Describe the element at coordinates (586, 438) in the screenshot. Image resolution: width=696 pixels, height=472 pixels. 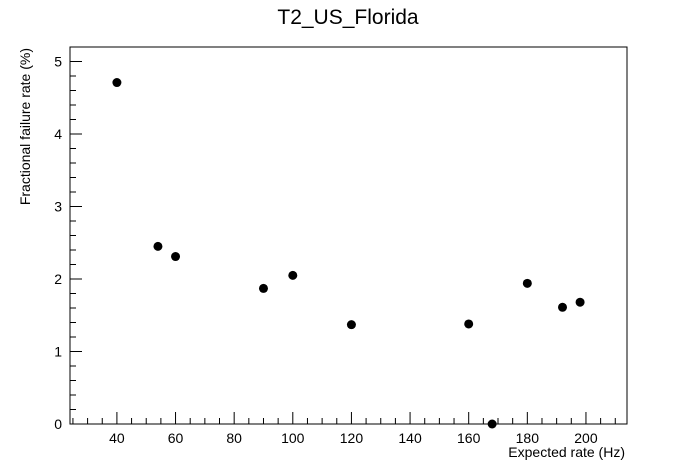
I see `x-tick-label: 200` at that location.